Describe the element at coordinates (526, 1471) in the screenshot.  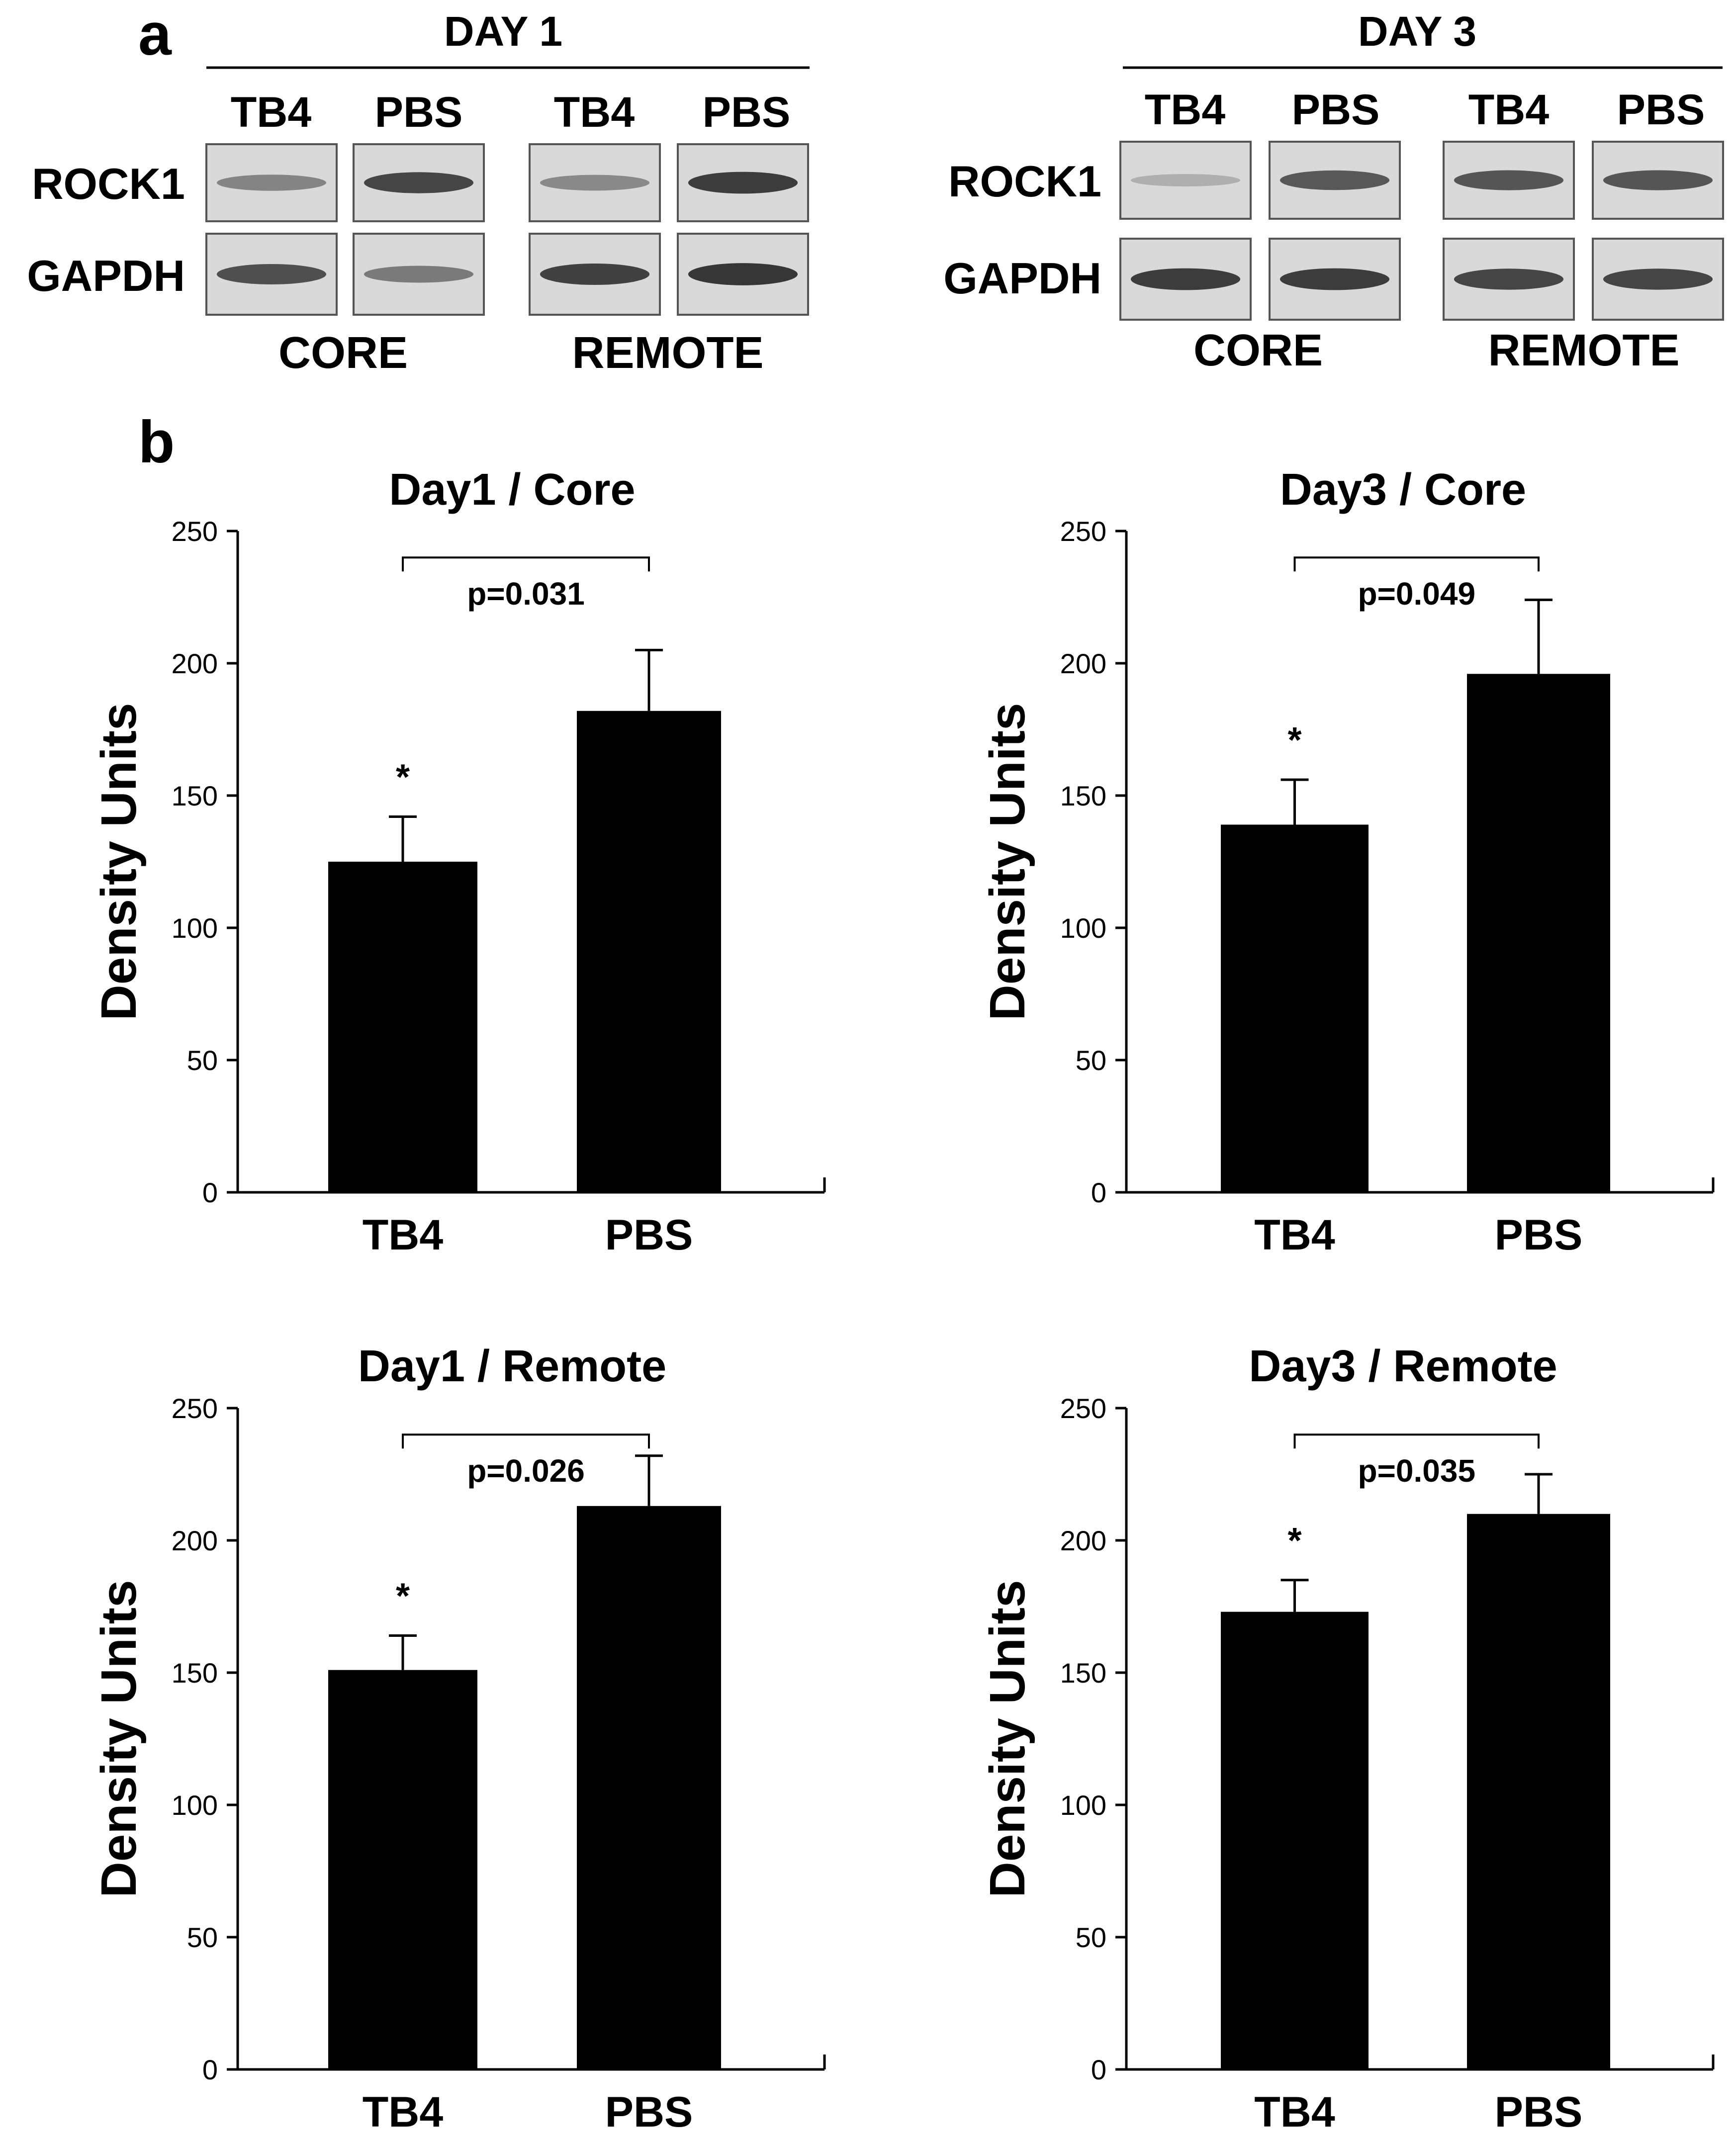
I see `p-value-label: p=0.026` at that location.